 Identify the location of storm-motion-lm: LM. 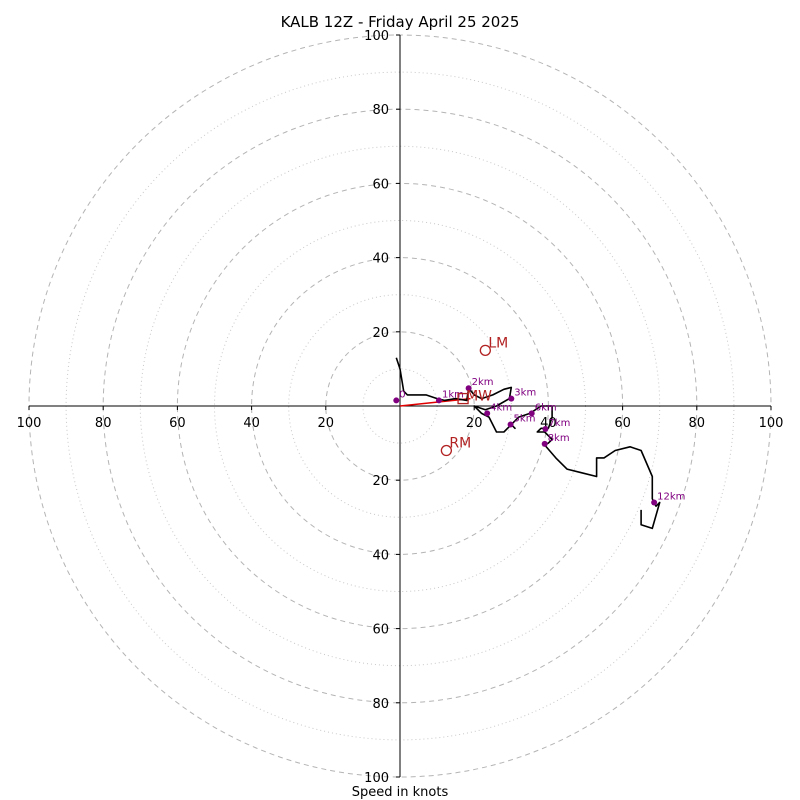
(493, 346).